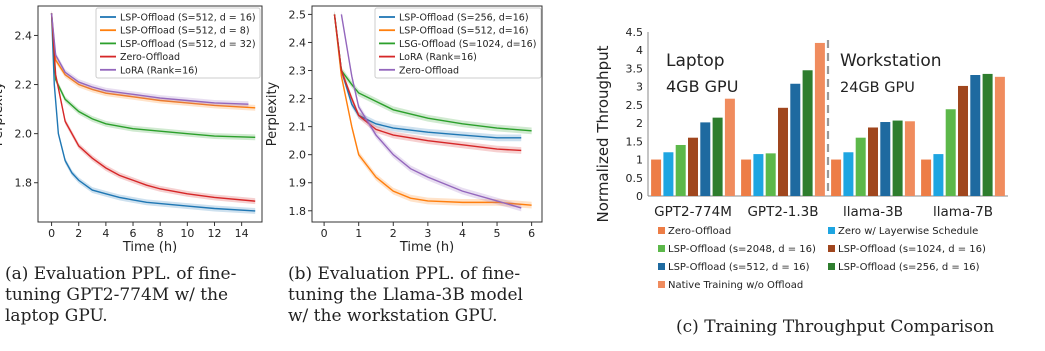 The width and height of the screenshot is (1045, 351). I want to click on group-title-laptop: Laptop, so click(695, 61).